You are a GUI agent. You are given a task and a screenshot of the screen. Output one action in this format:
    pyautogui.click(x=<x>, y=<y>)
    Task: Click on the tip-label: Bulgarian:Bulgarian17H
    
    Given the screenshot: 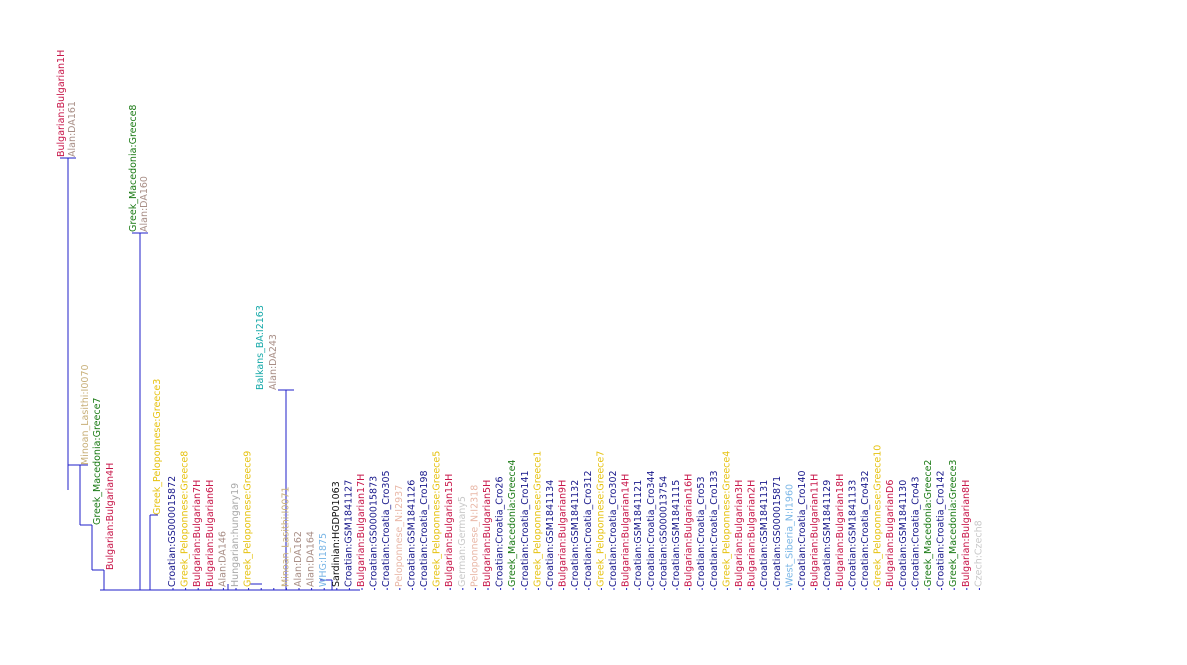 What is the action you would take?
    pyautogui.click(x=361, y=530)
    